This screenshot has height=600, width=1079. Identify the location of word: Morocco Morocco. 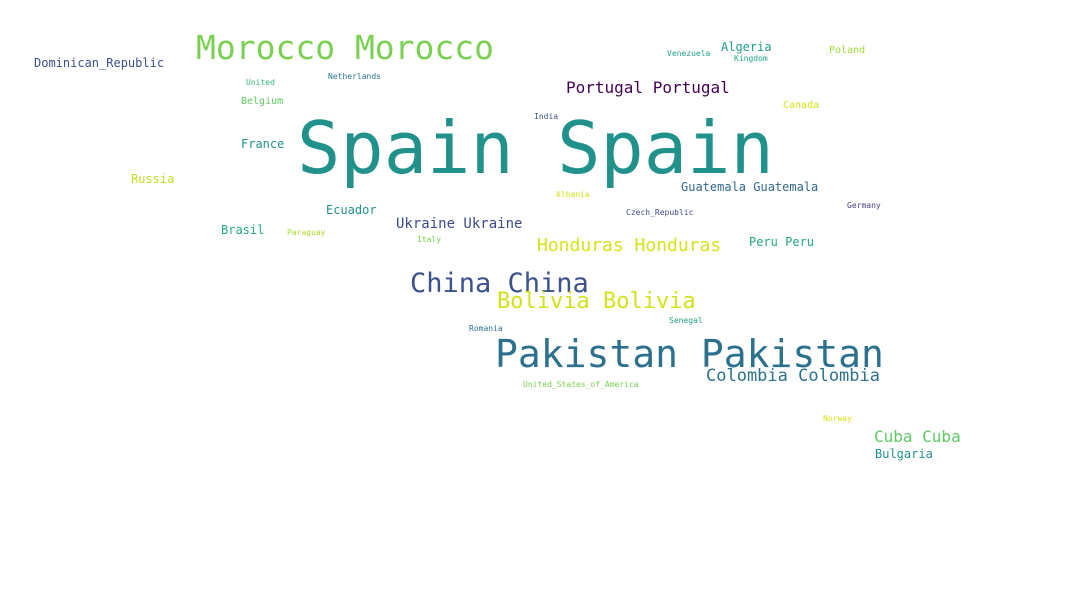
(345, 47).